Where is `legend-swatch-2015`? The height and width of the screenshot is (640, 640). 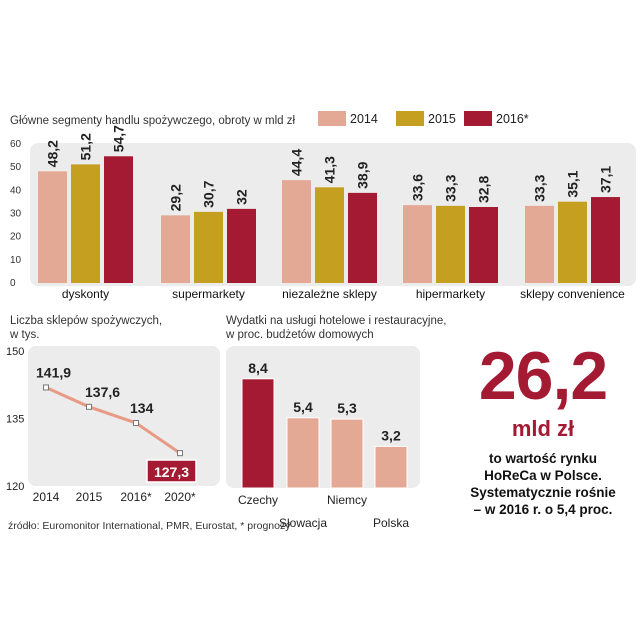
legend-swatch-2015 is located at coordinates (410, 118).